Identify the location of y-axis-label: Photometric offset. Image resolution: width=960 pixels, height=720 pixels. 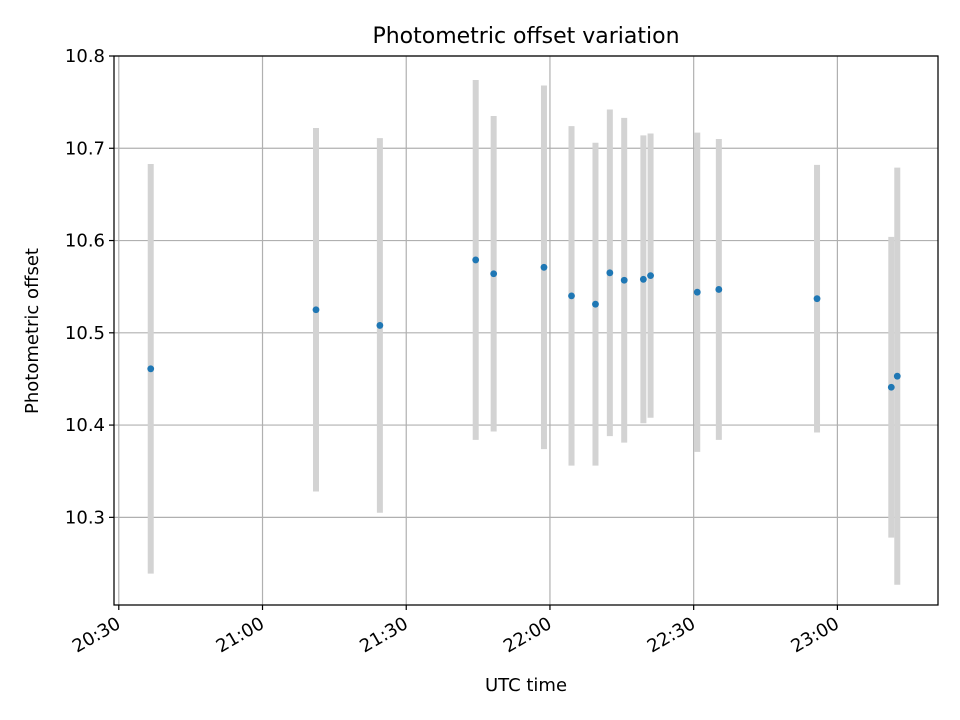
(32, 331).